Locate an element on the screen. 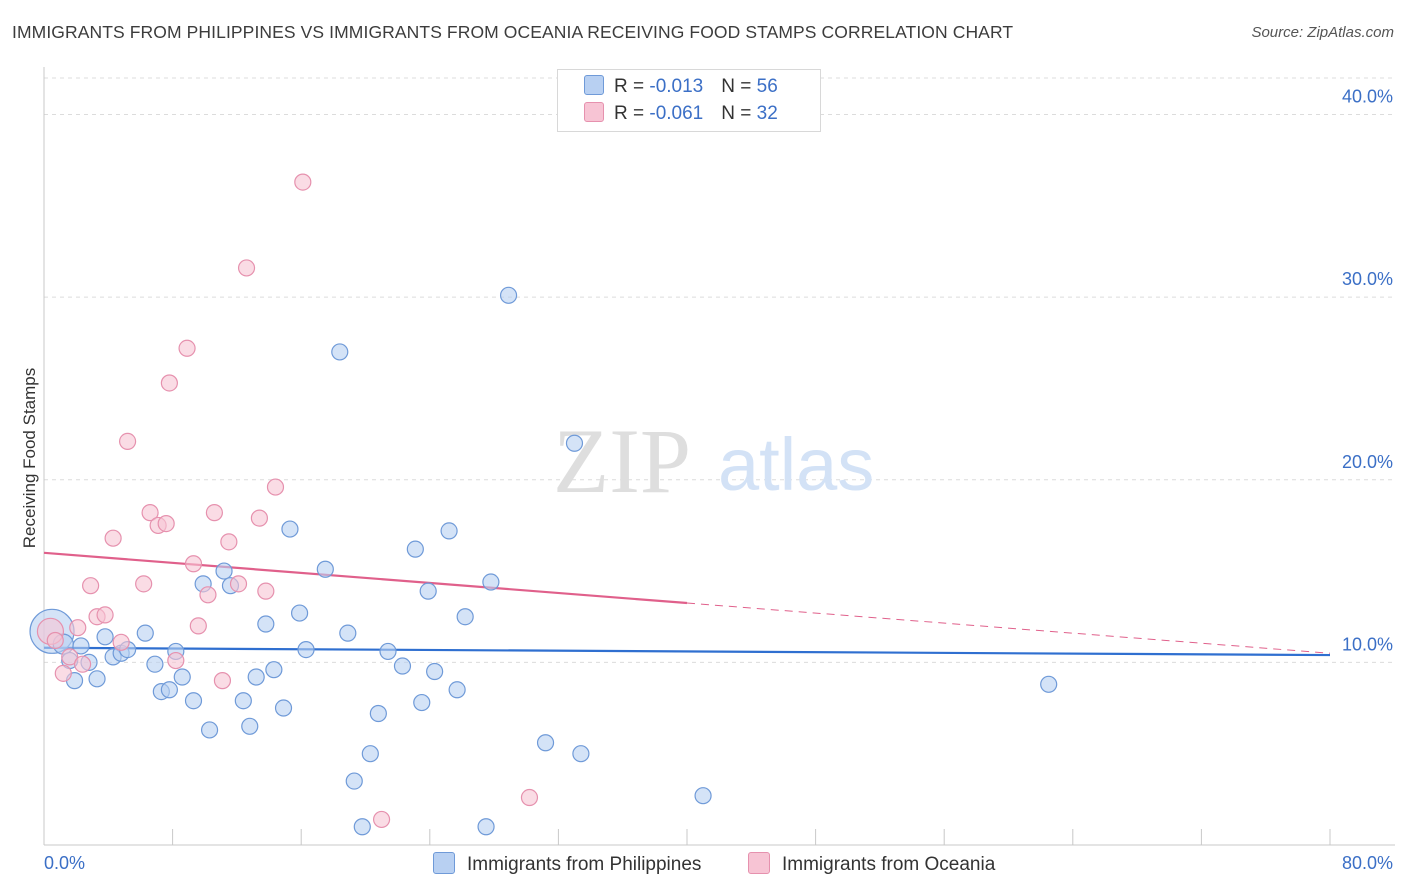  y-tick-label: 10.0% is located at coordinates (1367, 644).